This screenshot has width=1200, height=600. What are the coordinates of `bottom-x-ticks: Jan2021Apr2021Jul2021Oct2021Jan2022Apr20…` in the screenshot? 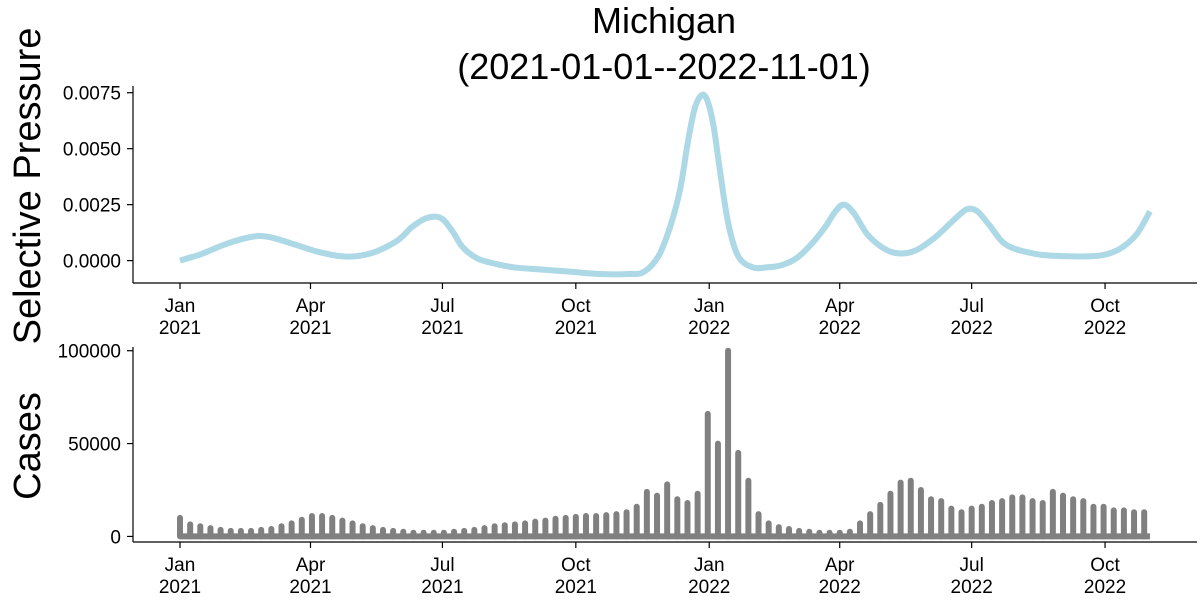 It's located at (642, 570).